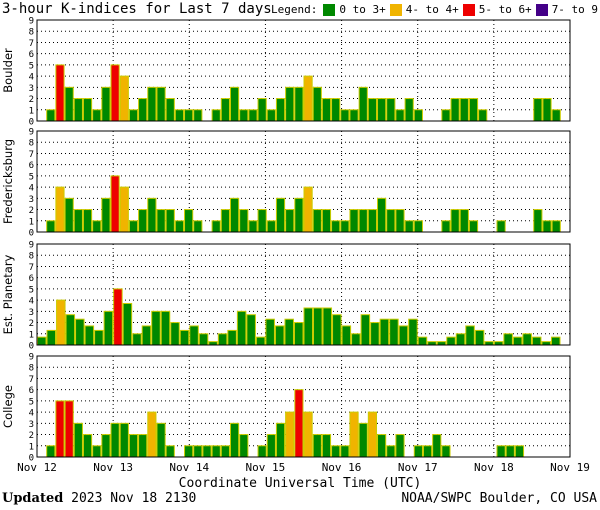 Image resolution: width=600 pixels, height=510 pixels. I want to click on page-title: 3-hour K-indices for Last 7 days, so click(137, 9).